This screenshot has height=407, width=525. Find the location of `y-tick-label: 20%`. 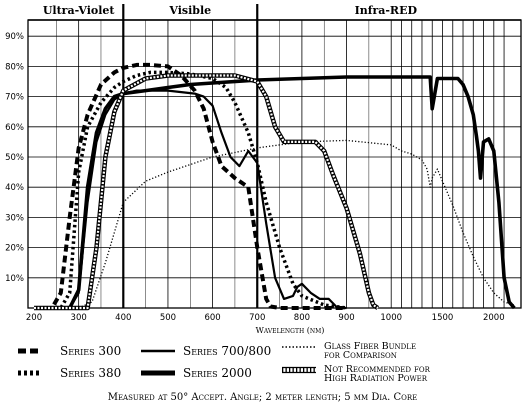

y-tick-label: 20% is located at coordinates (14, 249).